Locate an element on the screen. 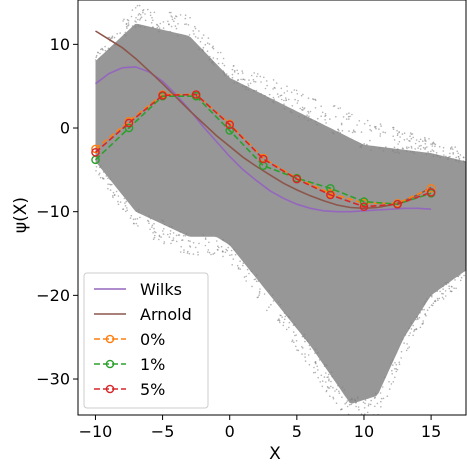 The image size is (467, 465). x-axis-ticks: −10 −5 0 5 10 15 is located at coordinates (260, 428).